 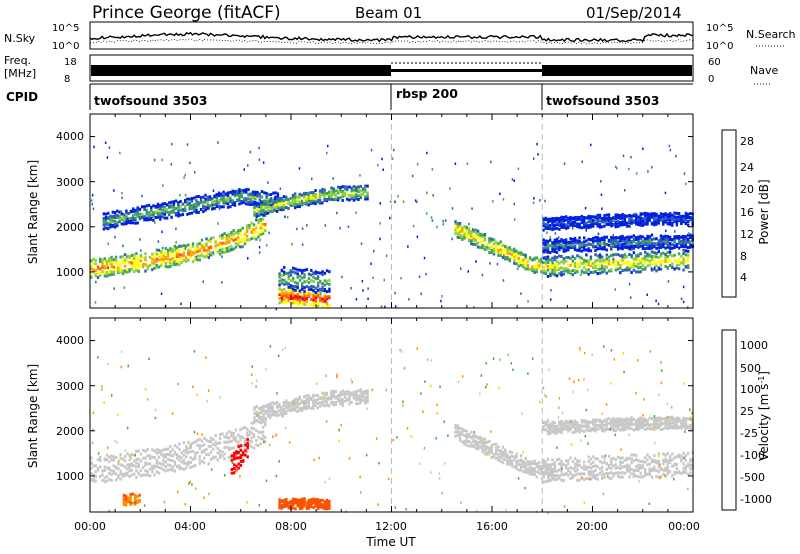 I want to click on cpid-label: CPID, so click(x=22, y=97).